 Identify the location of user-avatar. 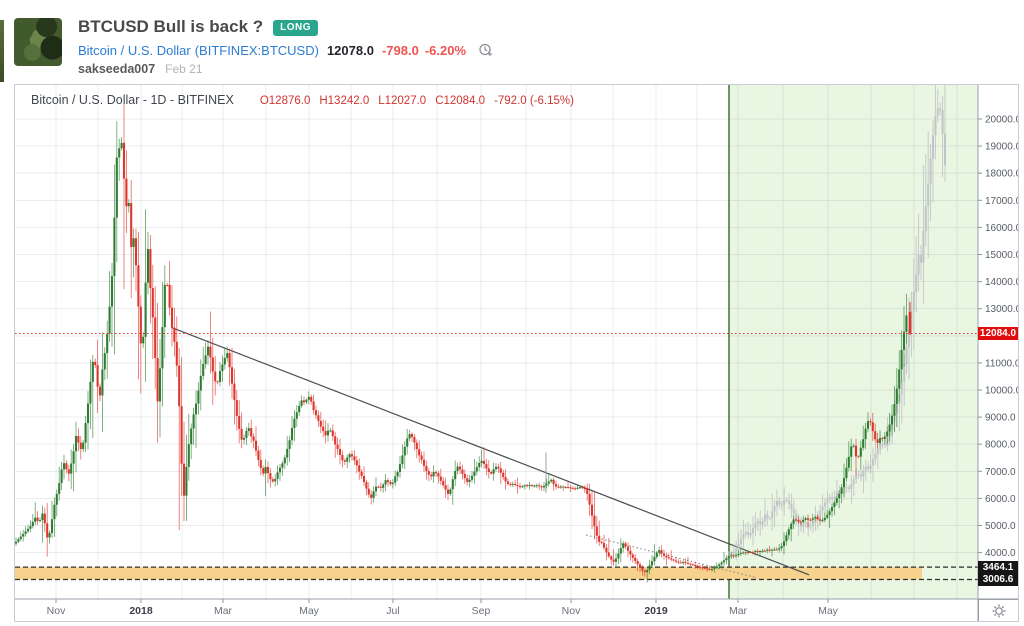
(38, 42).